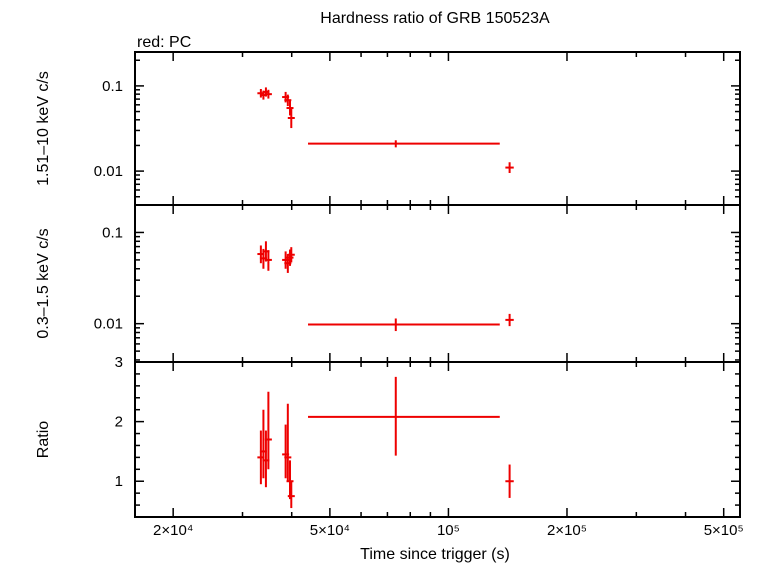 This screenshot has height=566, width=757. I want to click on x-tick-label: 2×10⁴, so click(173, 530).